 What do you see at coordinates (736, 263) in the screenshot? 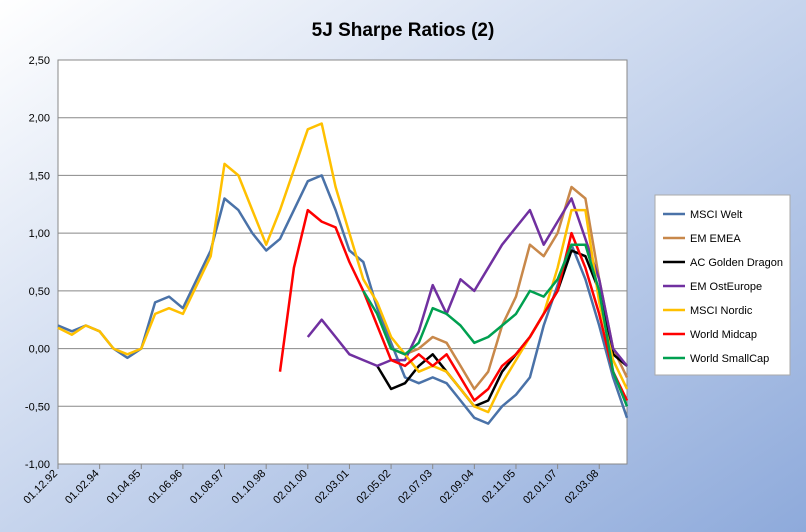
I see `legend-label: AC Golden Dragon` at bounding box center [736, 263].